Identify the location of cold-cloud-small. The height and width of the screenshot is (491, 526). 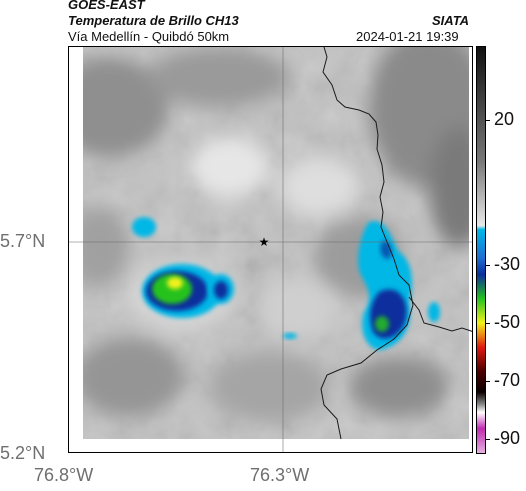
(221, 289).